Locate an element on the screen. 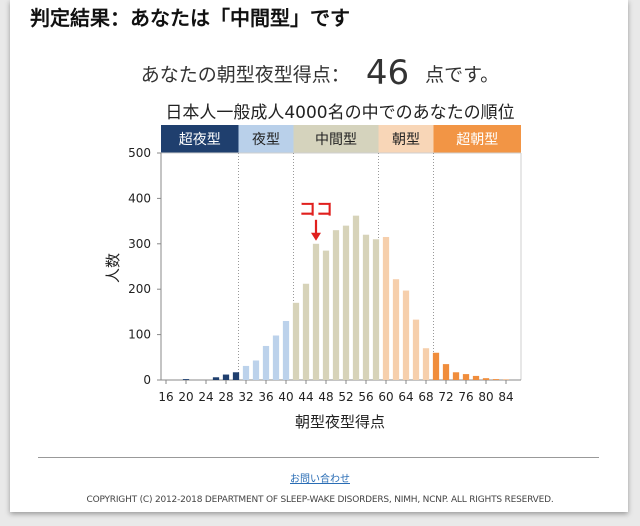 Image resolution: width=640 pixels, height=526 pixels. category-label: 中間型 is located at coordinates (336, 140).